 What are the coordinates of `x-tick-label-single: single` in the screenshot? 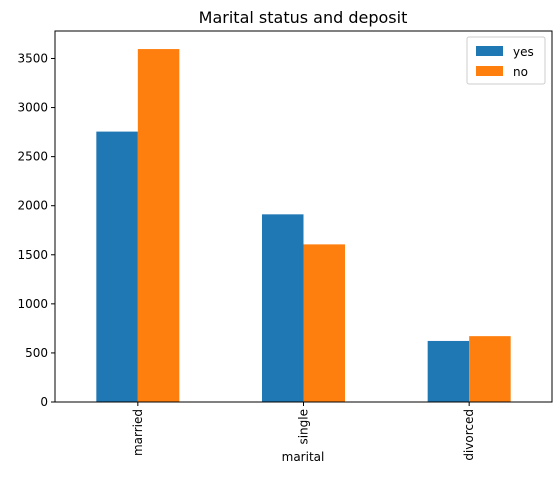 It's located at (304, 427).